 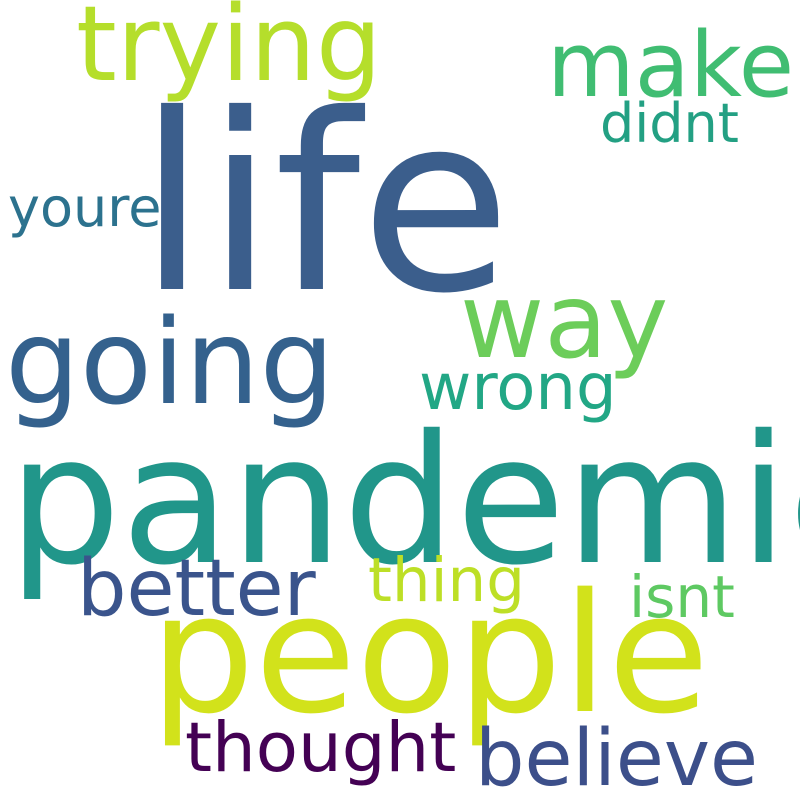 What do you see at coordinates (669, 123) in the screenshot?
I see `word-didnt: didnt` at bounding box center [669, 123].